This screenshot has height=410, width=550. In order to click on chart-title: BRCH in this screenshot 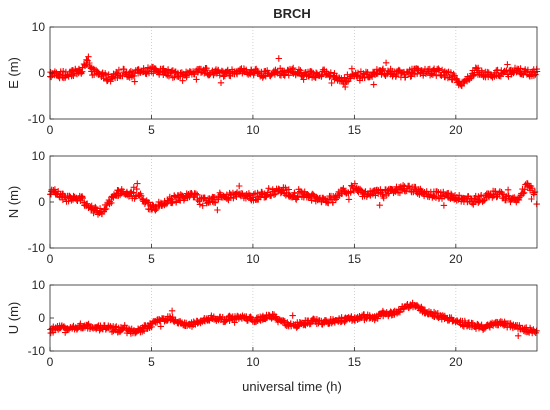, I will do `click(292, 13)`.